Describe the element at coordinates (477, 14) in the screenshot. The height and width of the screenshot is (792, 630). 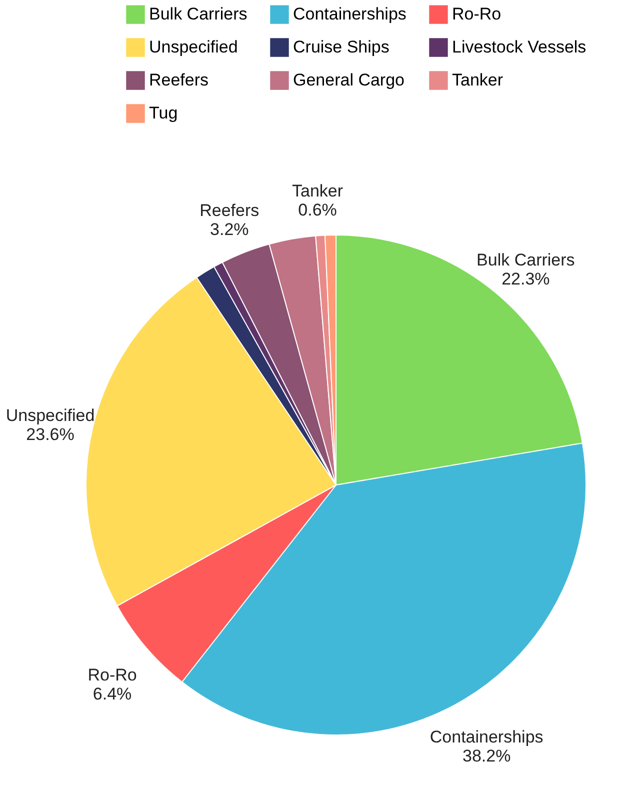
I see `legend-label: Ro-Ro` at that location.